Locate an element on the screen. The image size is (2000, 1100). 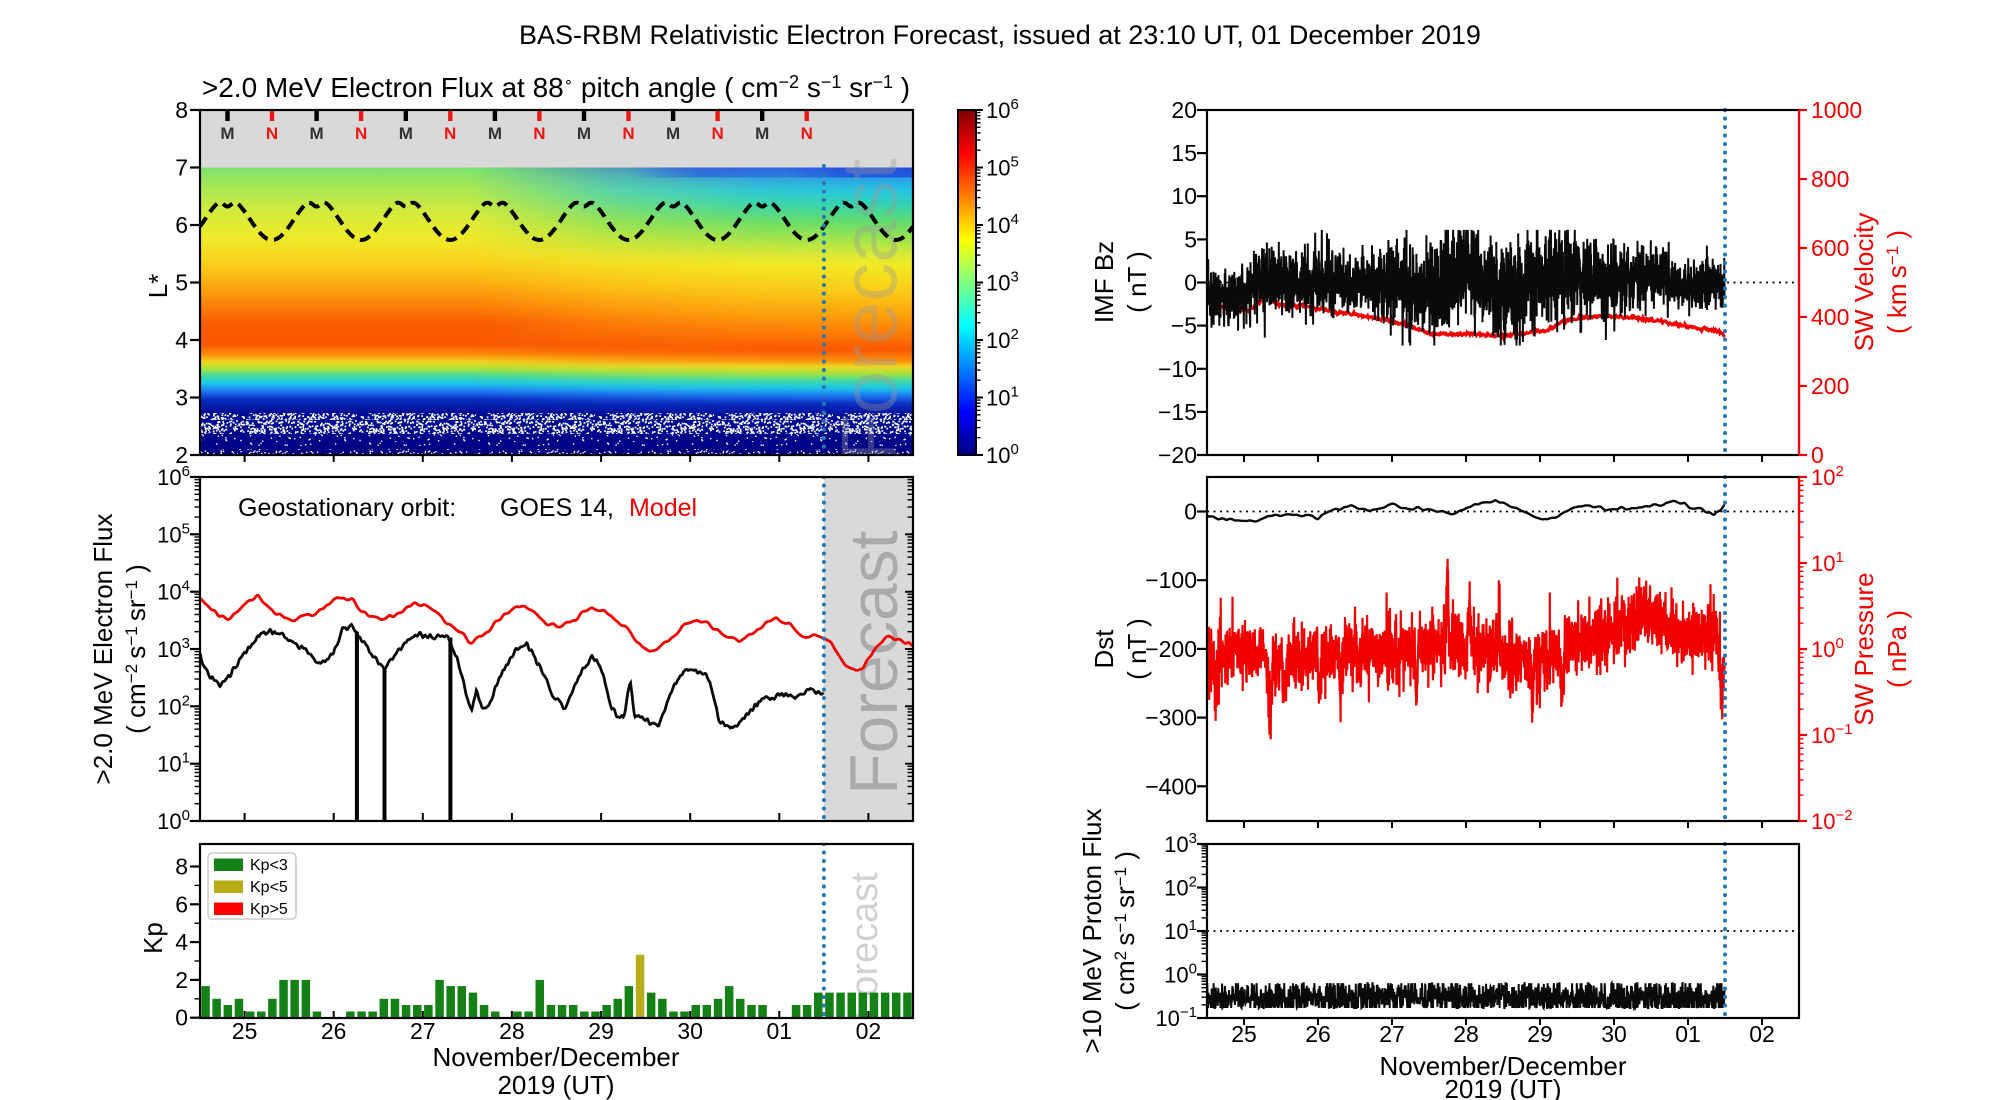
svg-text: Kp<5 is located at coordinates (269, 887).